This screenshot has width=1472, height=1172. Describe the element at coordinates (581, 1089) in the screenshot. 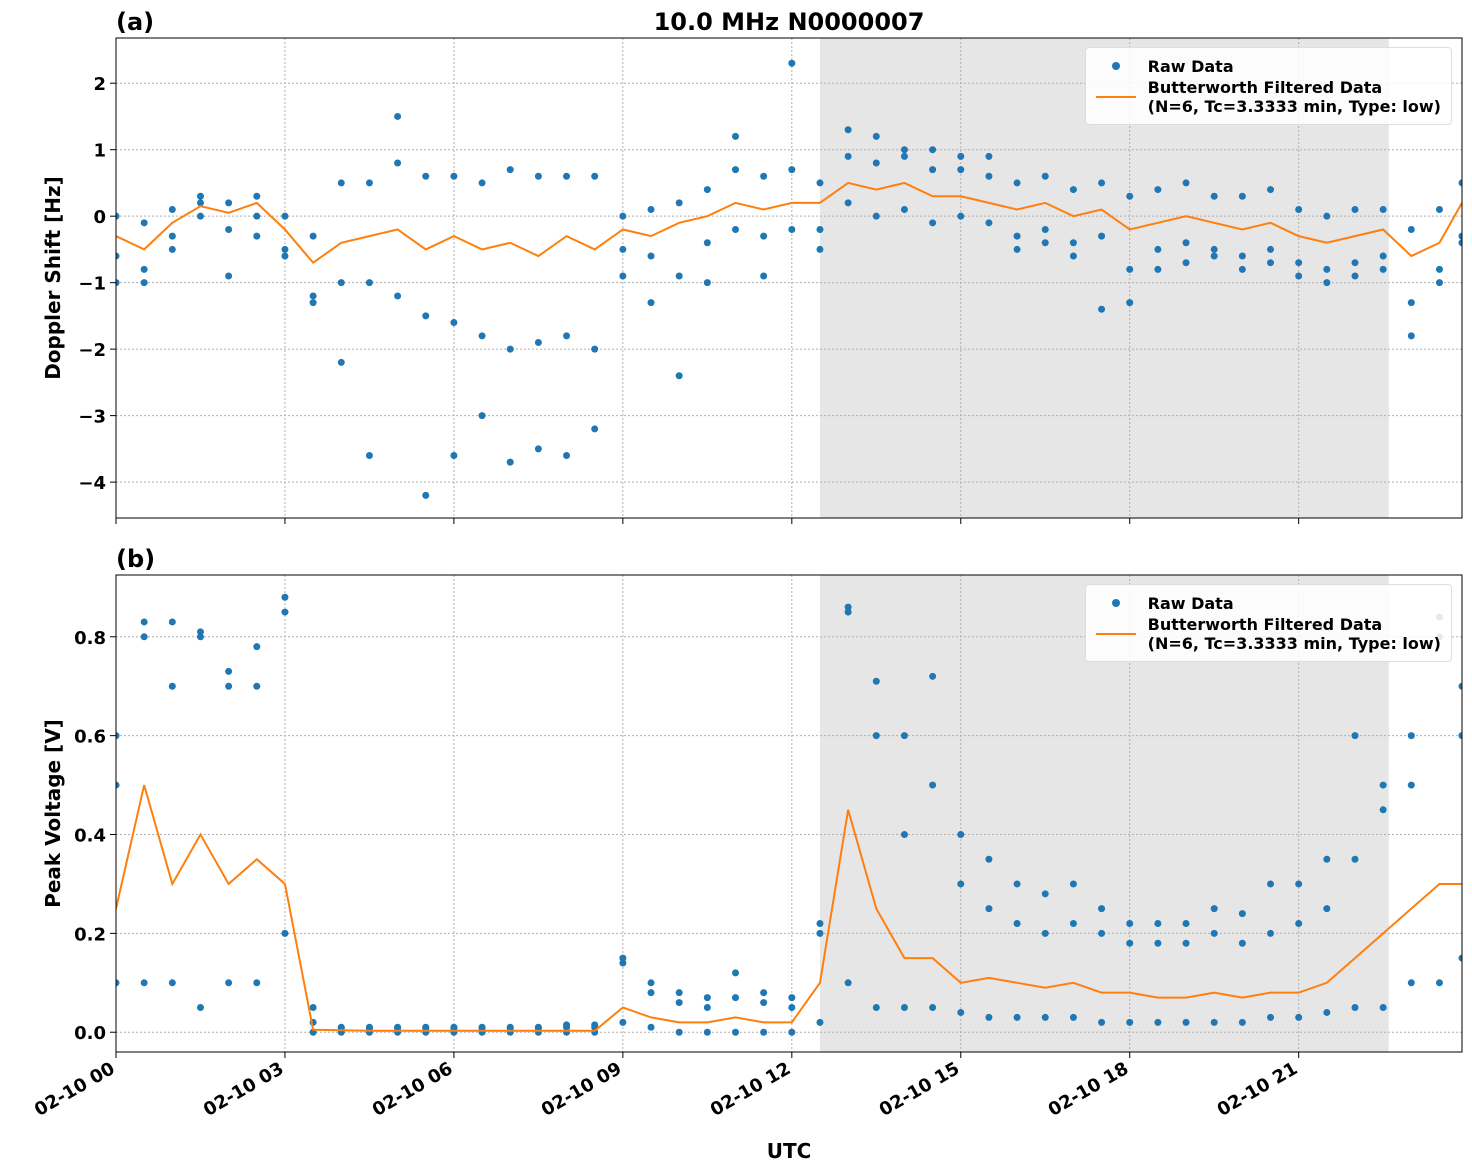

I see `x-tick-label: 02-10 09` at that location.